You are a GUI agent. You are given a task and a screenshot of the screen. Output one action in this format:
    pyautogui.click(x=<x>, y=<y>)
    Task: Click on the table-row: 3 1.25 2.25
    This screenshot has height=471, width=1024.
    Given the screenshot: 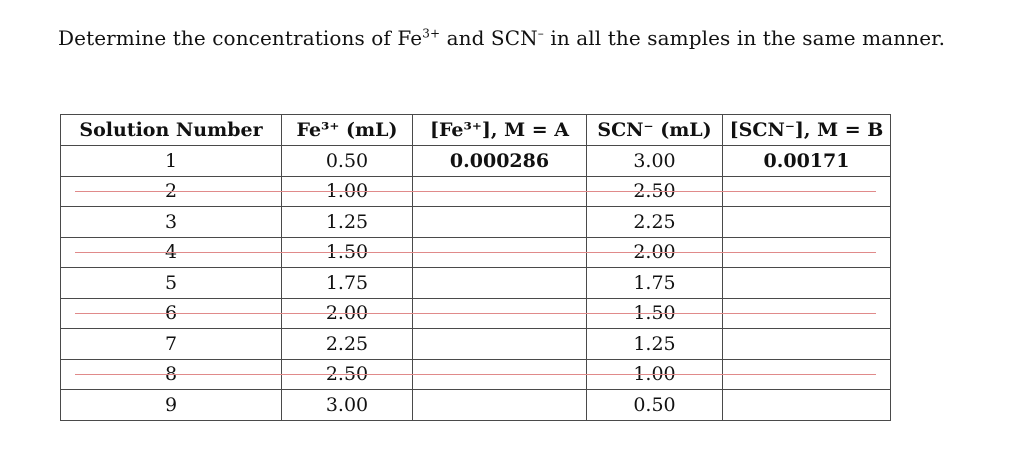 What is the action you would take?
    pyautogui.click(x=475, y=222)
    